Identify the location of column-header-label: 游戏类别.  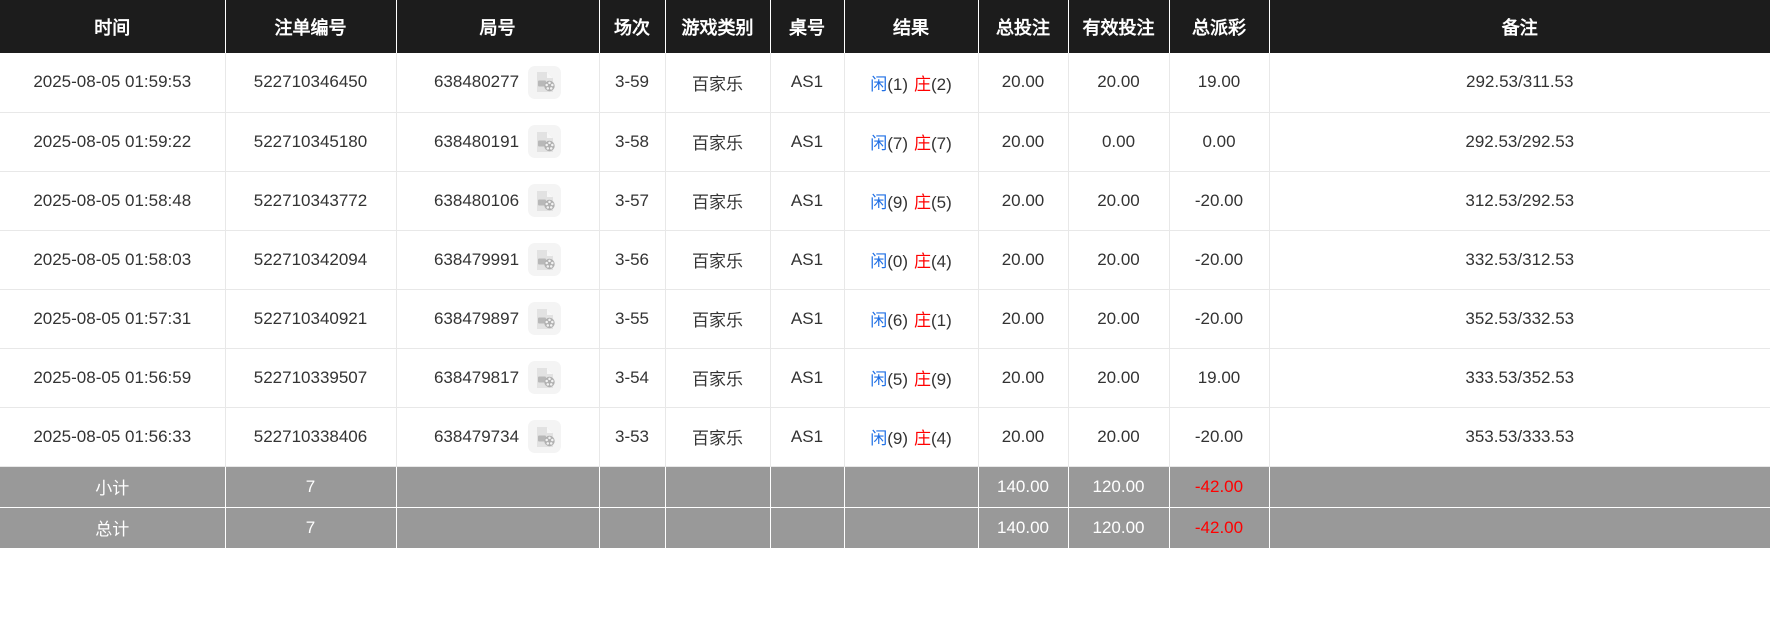
(717, 27).